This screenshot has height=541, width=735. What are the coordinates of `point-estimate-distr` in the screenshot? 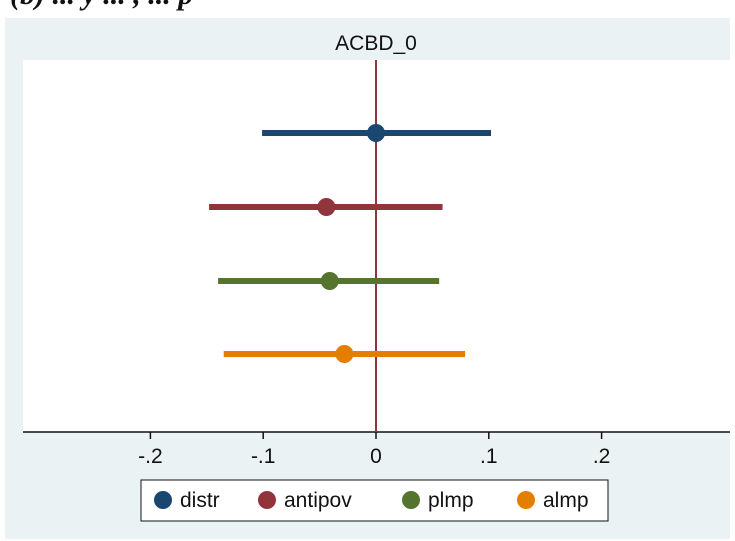 It's located at (376, 133).